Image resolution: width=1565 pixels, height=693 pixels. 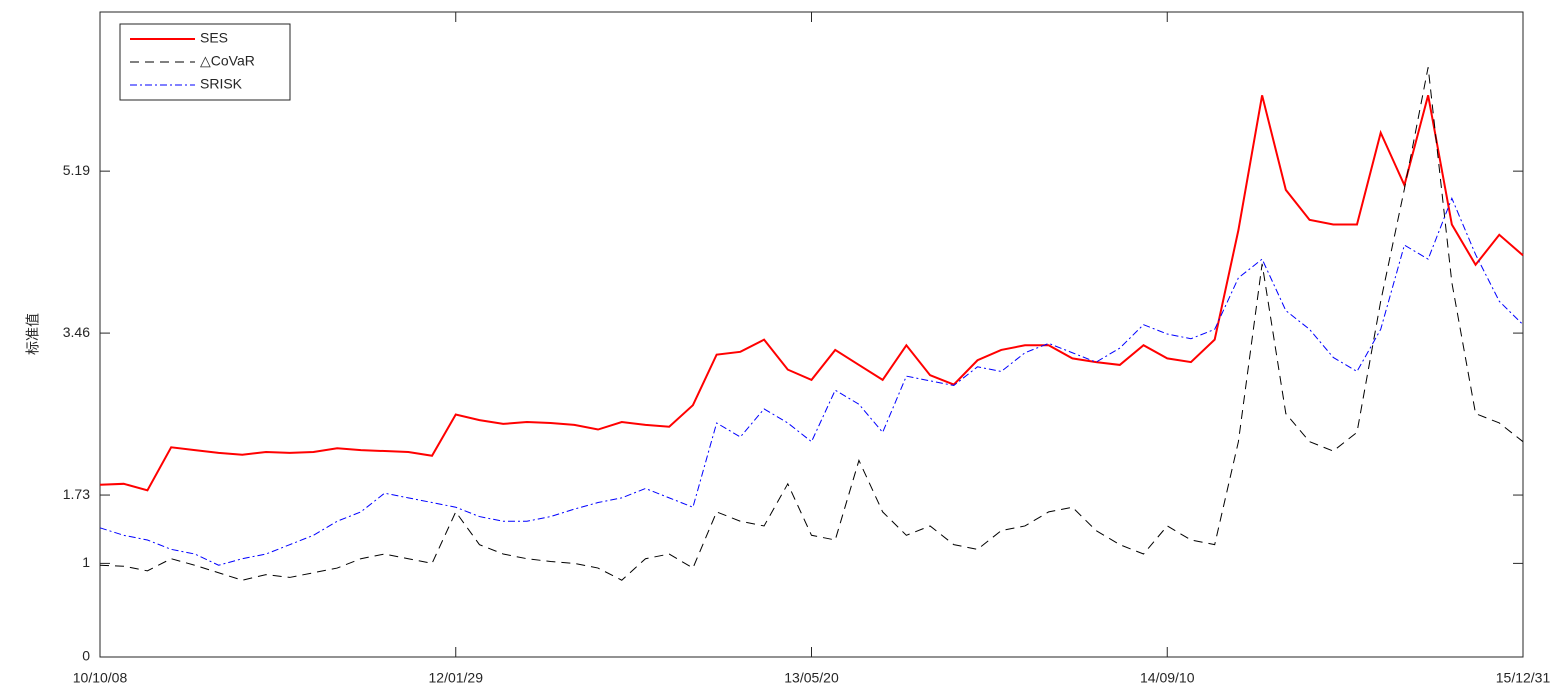 I want to click on y-tick-label: 5.19, so click(x=76, y=170).